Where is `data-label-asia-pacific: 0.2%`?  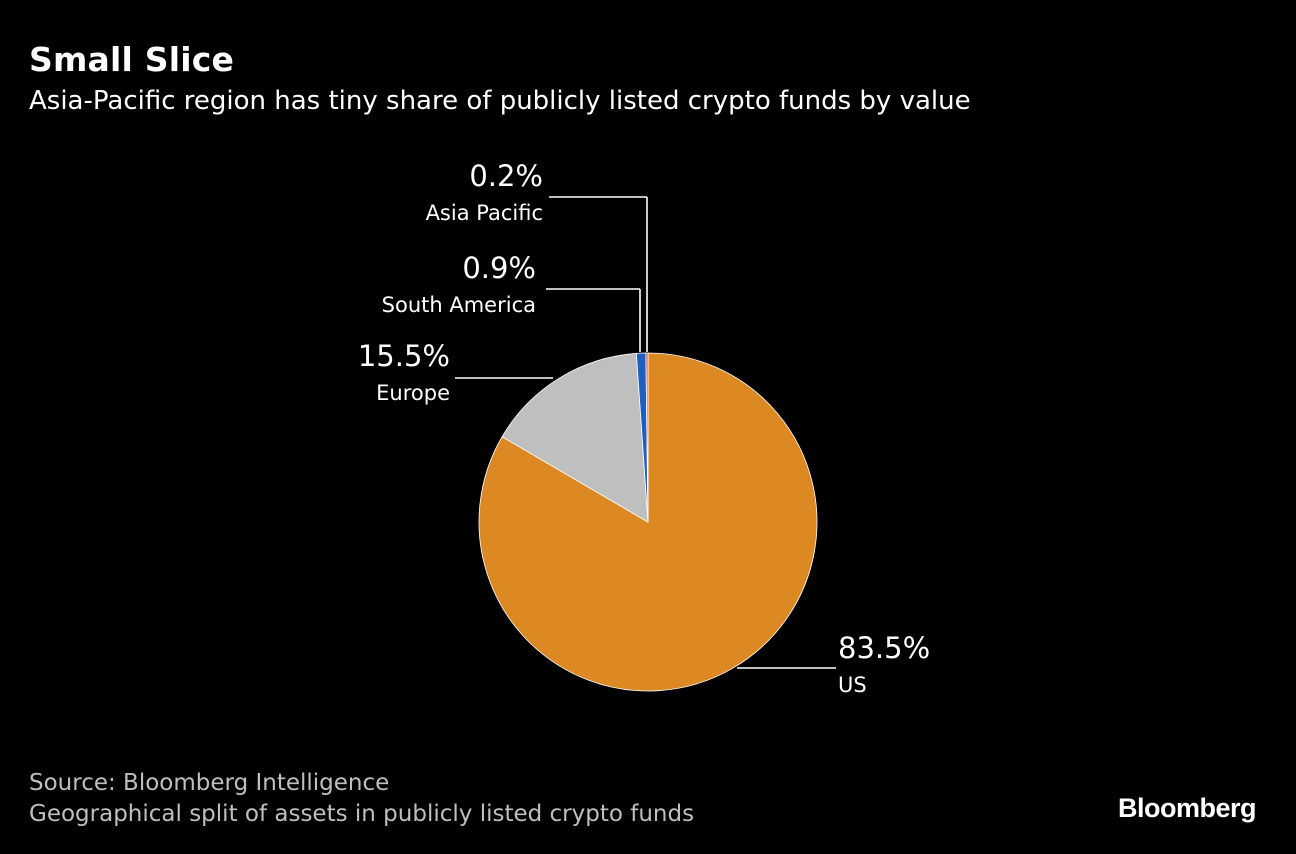
data-label-asia-pacific: 0.2% is located at coordinates (506, 176).